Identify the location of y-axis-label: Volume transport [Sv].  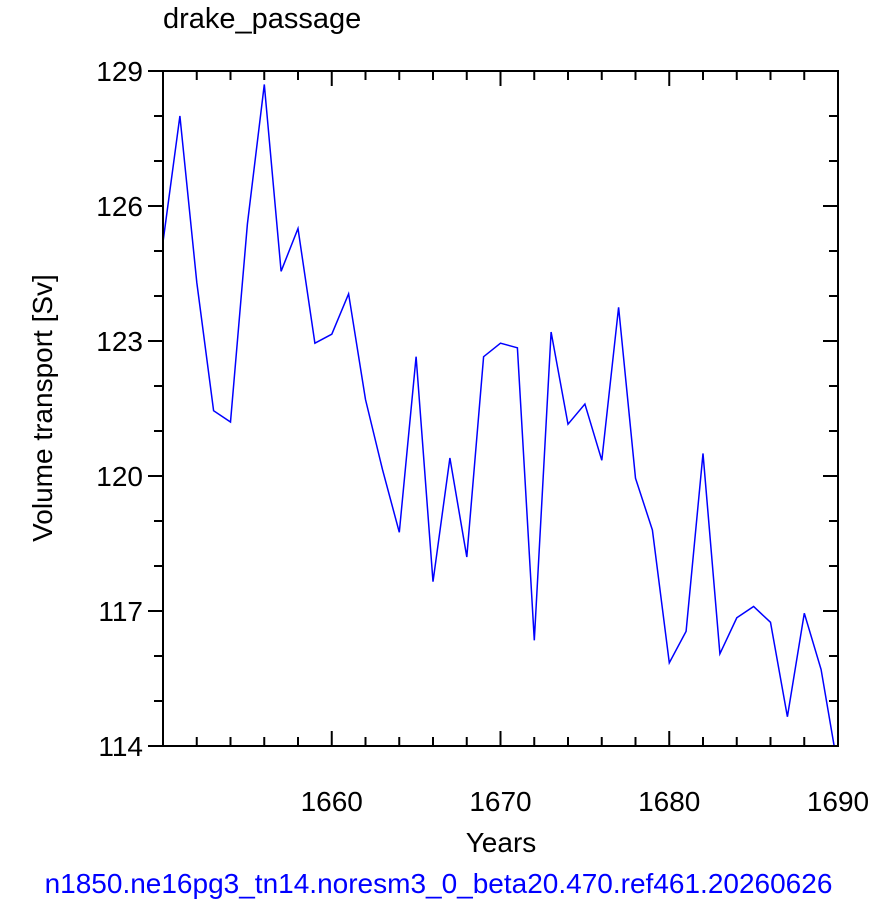
(42, 408).